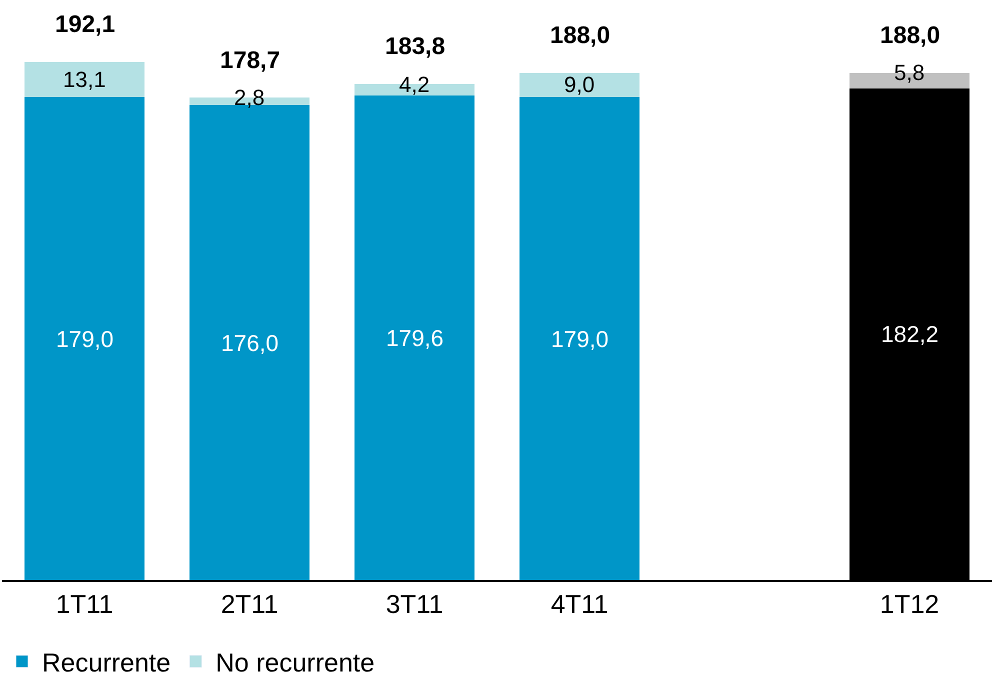  Describe the element at coordinates (909, 72) in the screenshot. I see `data-label: 5,8` at that location.